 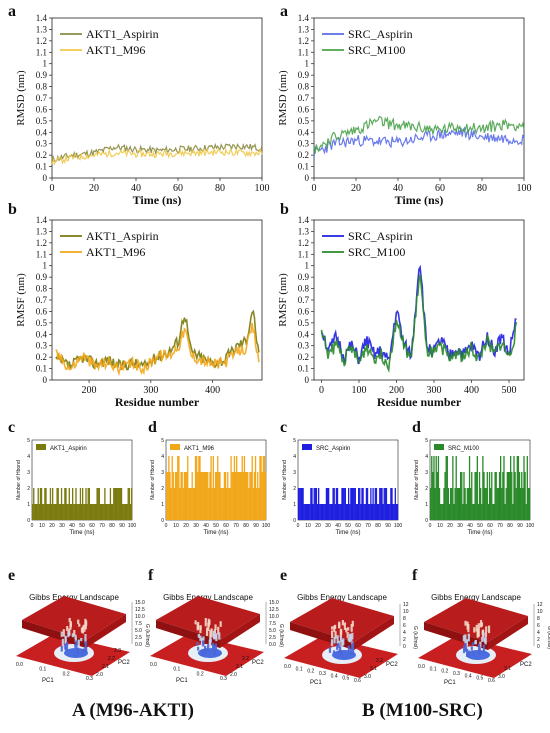 What do you see at coordinates (500, 526) in the screenshot?
I see `x-tick-label: 70` at bounding box center [500, 526].